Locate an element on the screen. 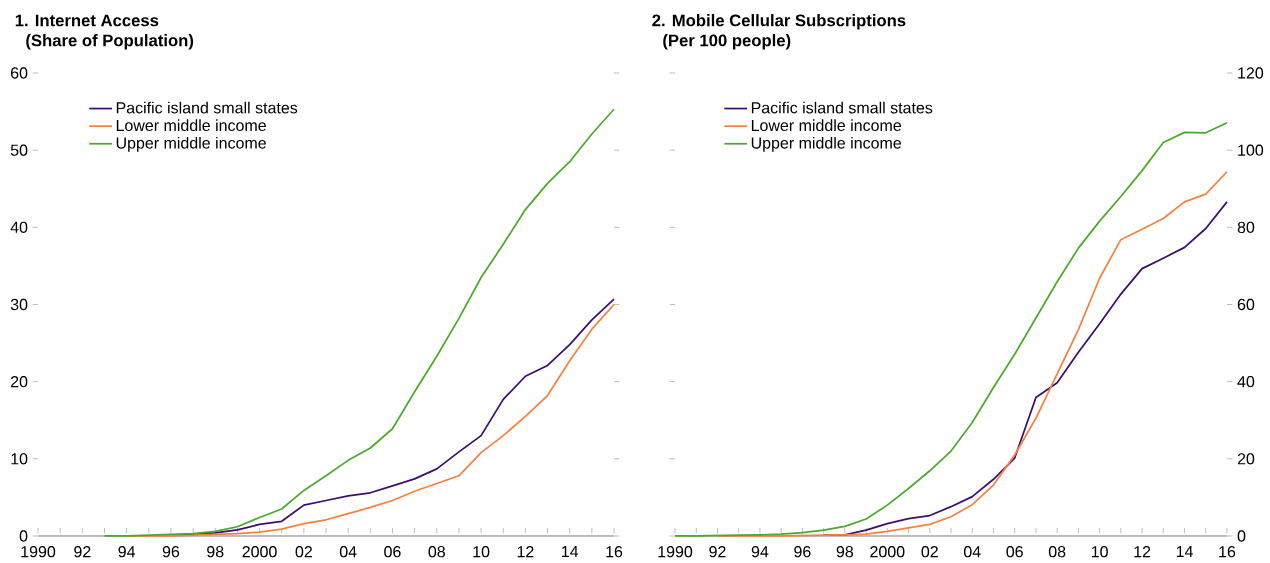  y2-tick-label: 60 is located at coordinates (1246, 304).